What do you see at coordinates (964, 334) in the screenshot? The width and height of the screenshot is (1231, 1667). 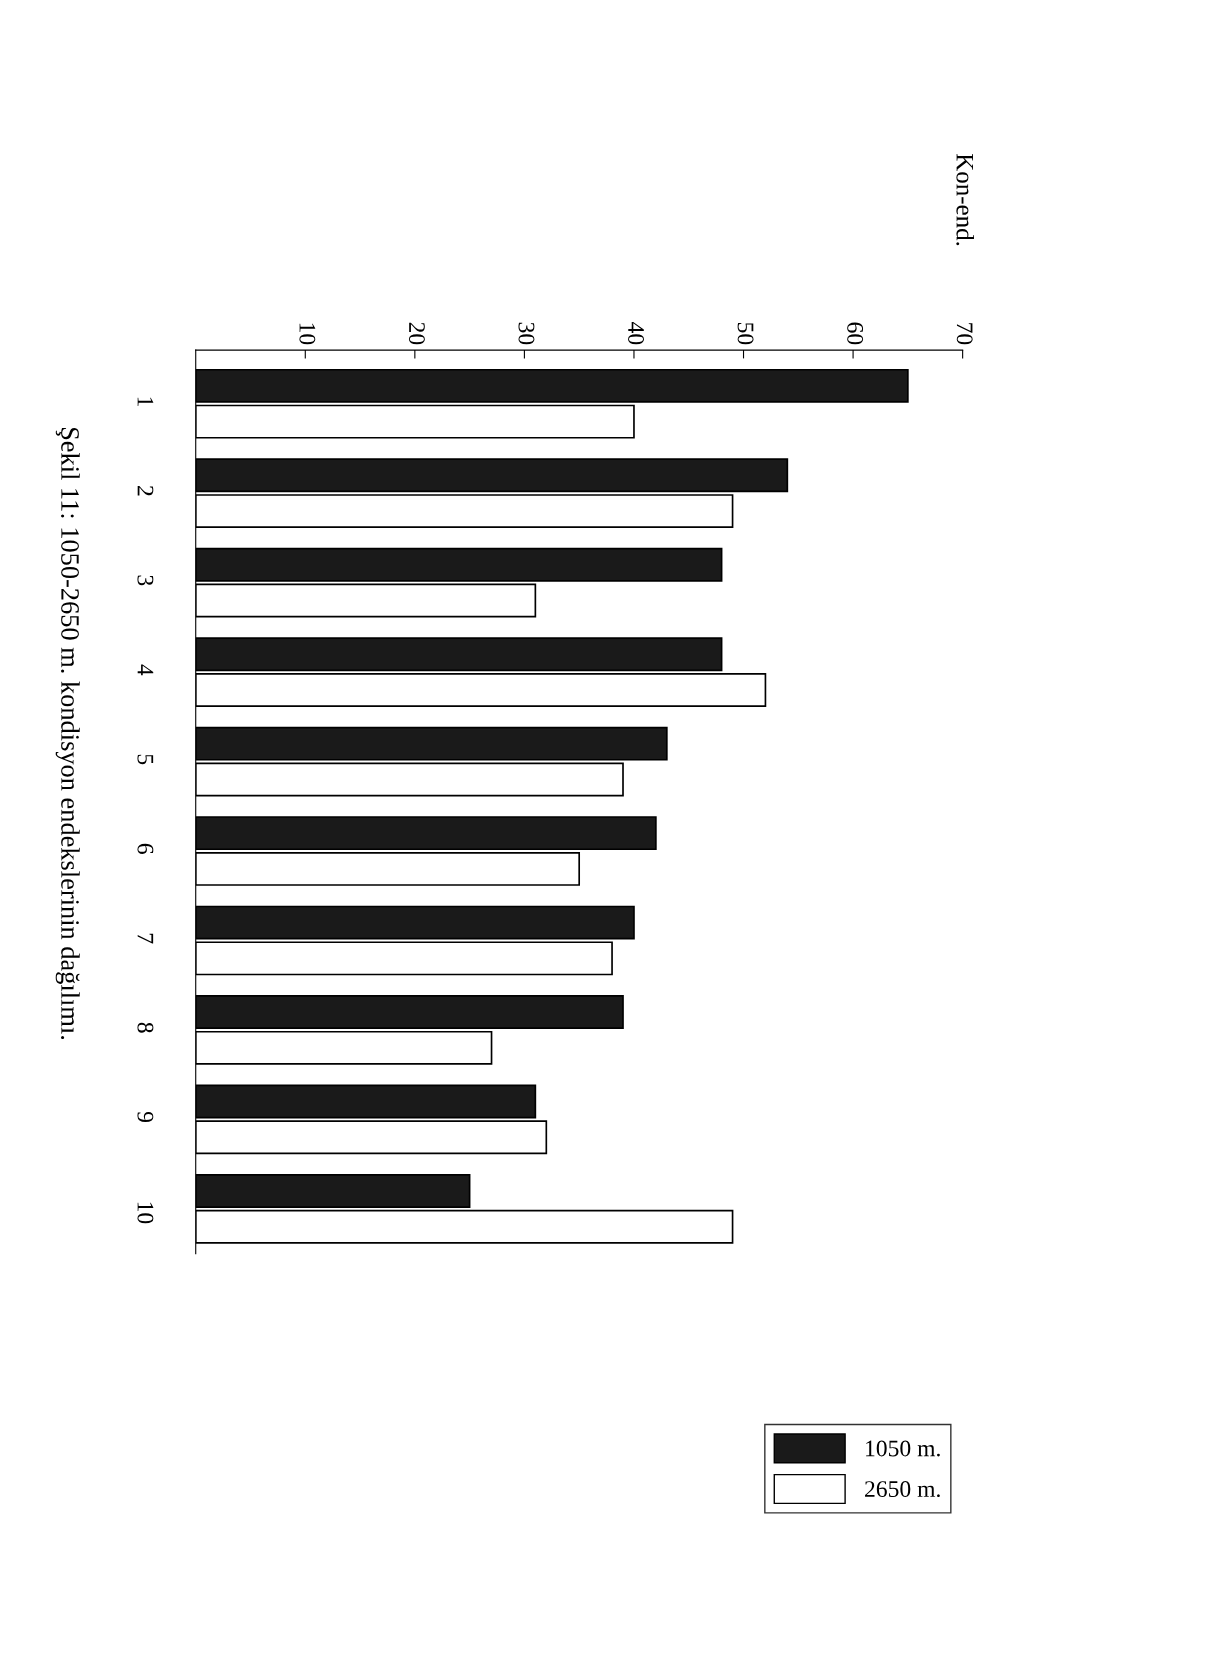 I see `x-tick-label: 70` at bounding box center [964, 334].